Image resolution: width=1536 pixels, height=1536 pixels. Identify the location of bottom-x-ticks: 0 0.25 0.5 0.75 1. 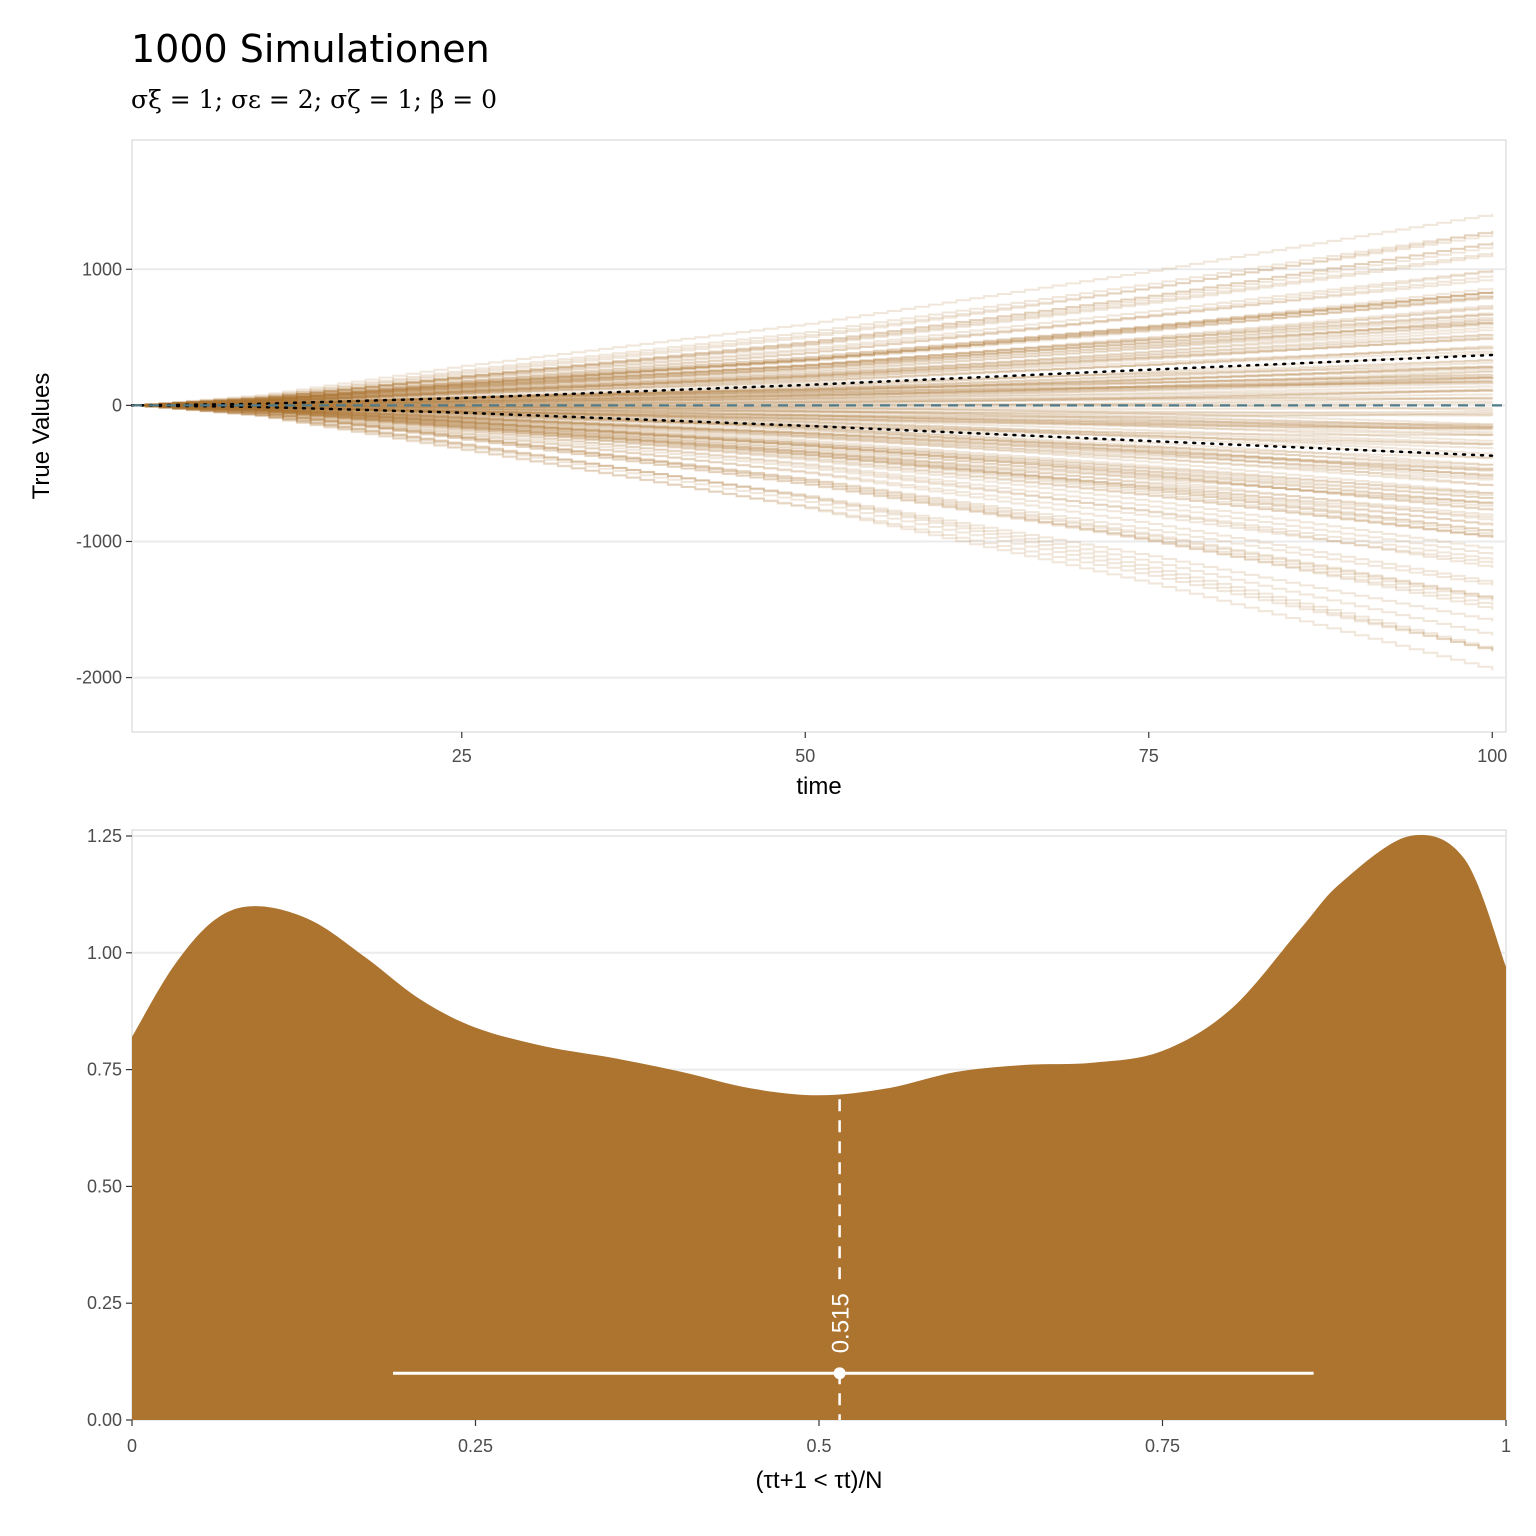
(819, 1438).